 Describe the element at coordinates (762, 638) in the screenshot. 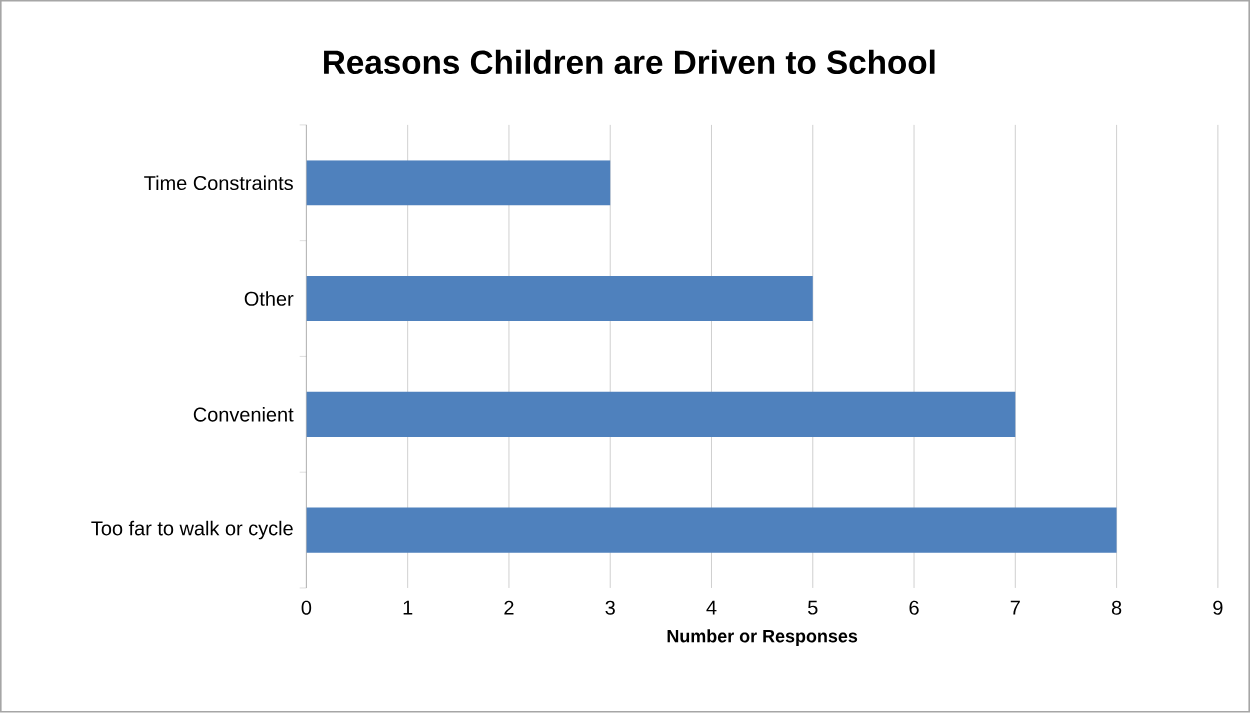

I see `x-axis-title: Number or Responses` at that location.